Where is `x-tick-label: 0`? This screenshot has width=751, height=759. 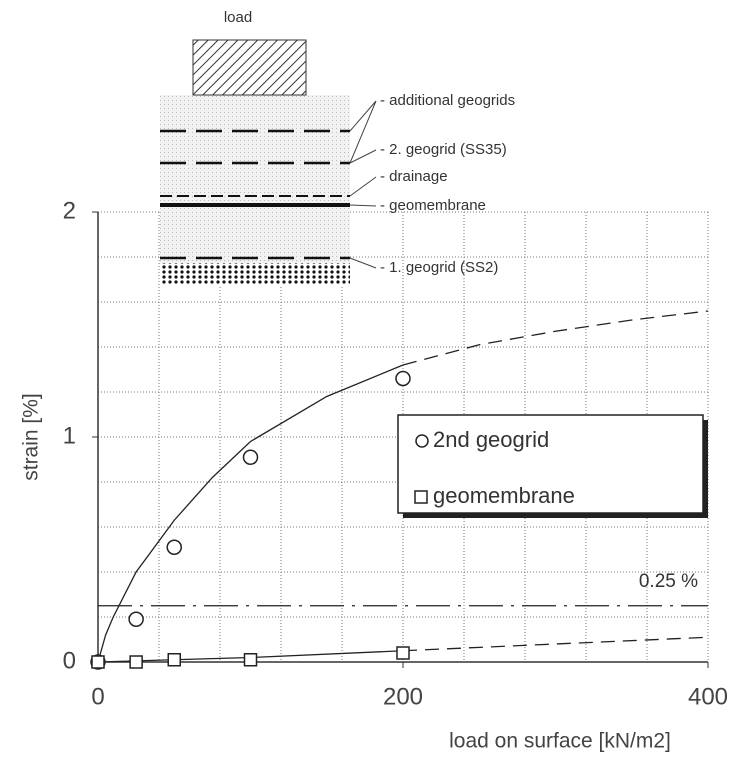 x-tick-label: 0 is located at coordinates (97, 696).